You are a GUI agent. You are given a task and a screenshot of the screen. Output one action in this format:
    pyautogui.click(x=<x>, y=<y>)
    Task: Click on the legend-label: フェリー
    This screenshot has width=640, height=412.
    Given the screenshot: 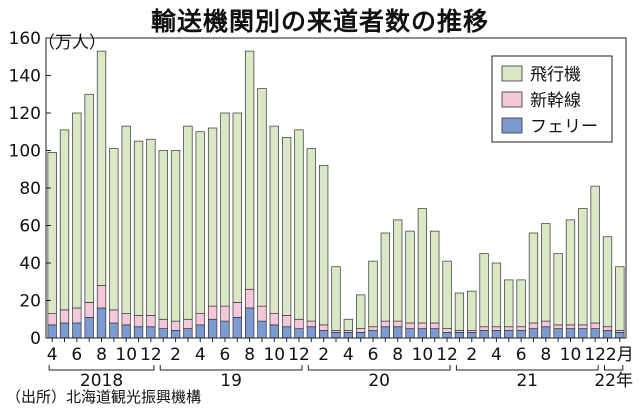 What is the action you would take?
    pyautogui.click(x=564, y=127)
    